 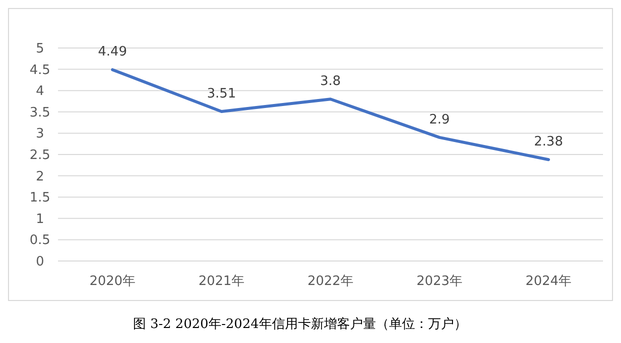 What do you see at coordinates (300, 324) in the screenshot?
I see `caption: 图 3-2 2020年-2024年信用卡新增客户量（单位：万户）` at bounding box center [300, 324].